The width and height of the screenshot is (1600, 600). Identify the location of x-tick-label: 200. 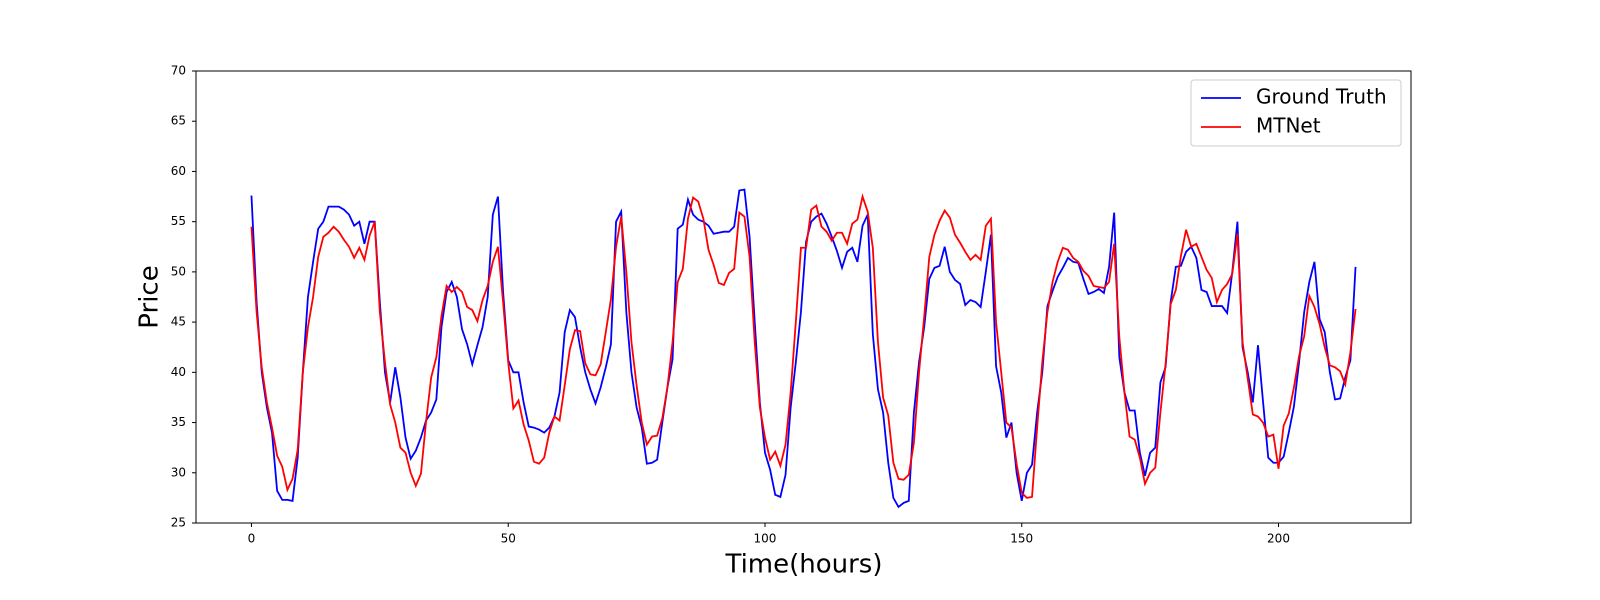
(1278, 539).